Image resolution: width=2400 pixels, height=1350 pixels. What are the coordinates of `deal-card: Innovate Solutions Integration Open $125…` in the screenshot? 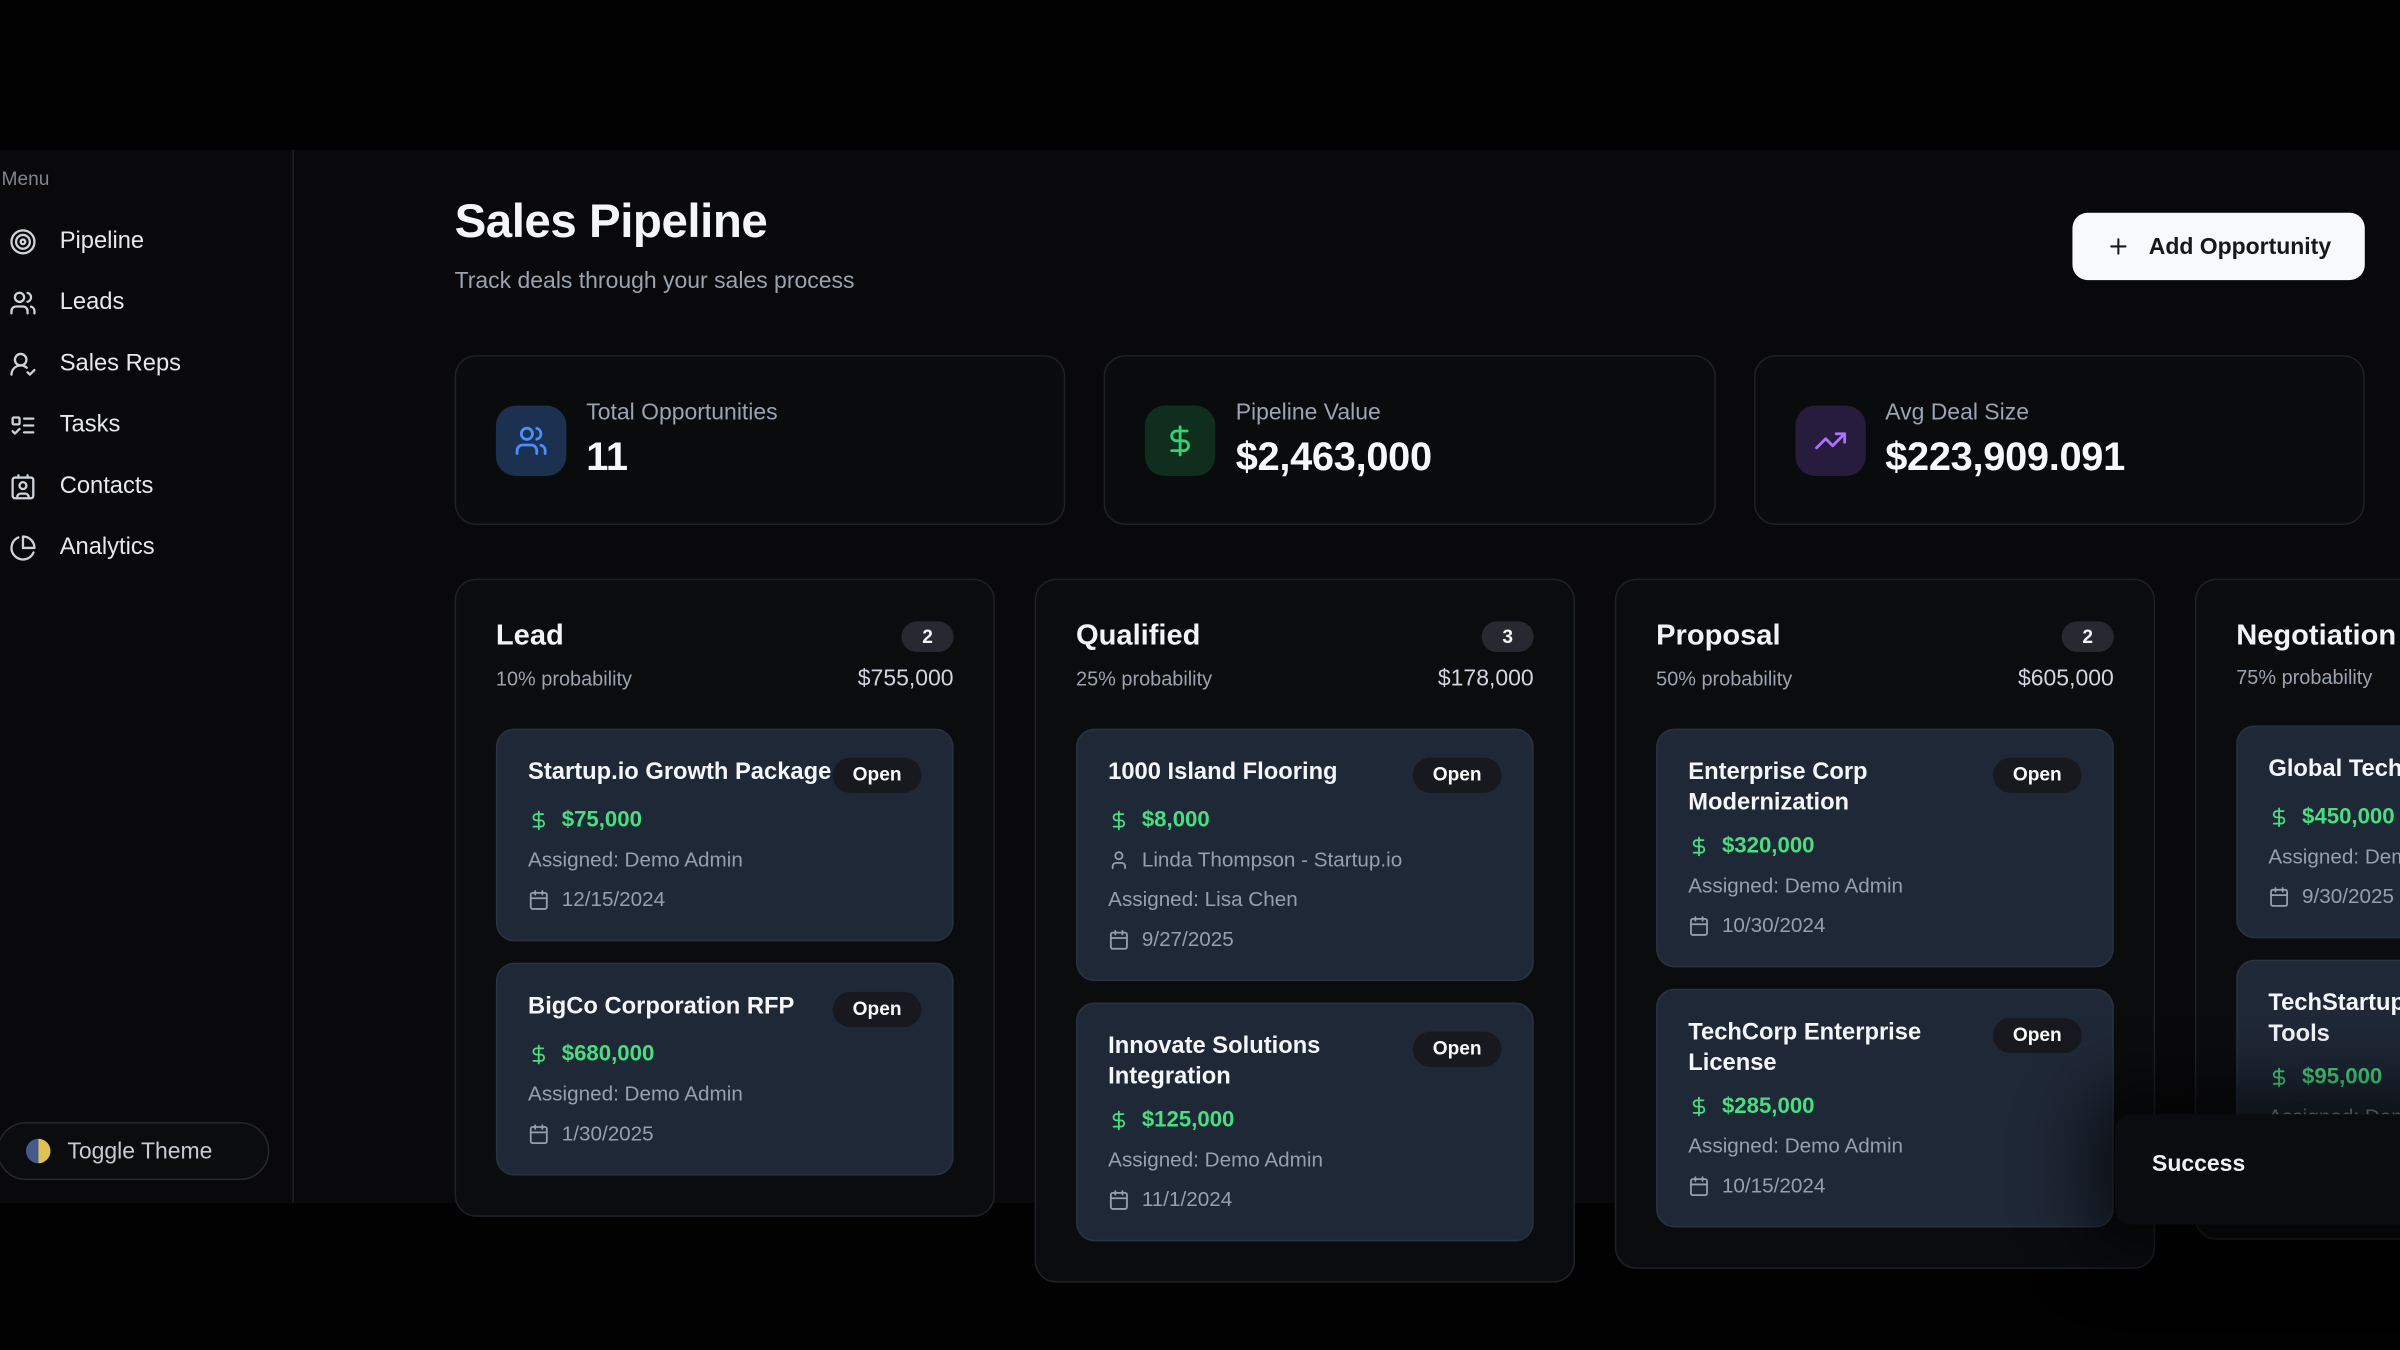 It's located at (1305, 1122).